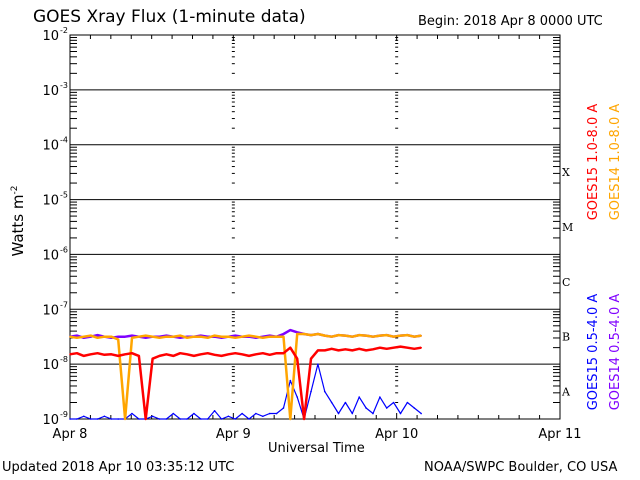 The image size is (640, 480). I want to click on y-tick-exponent: -8, so click(64, 359).